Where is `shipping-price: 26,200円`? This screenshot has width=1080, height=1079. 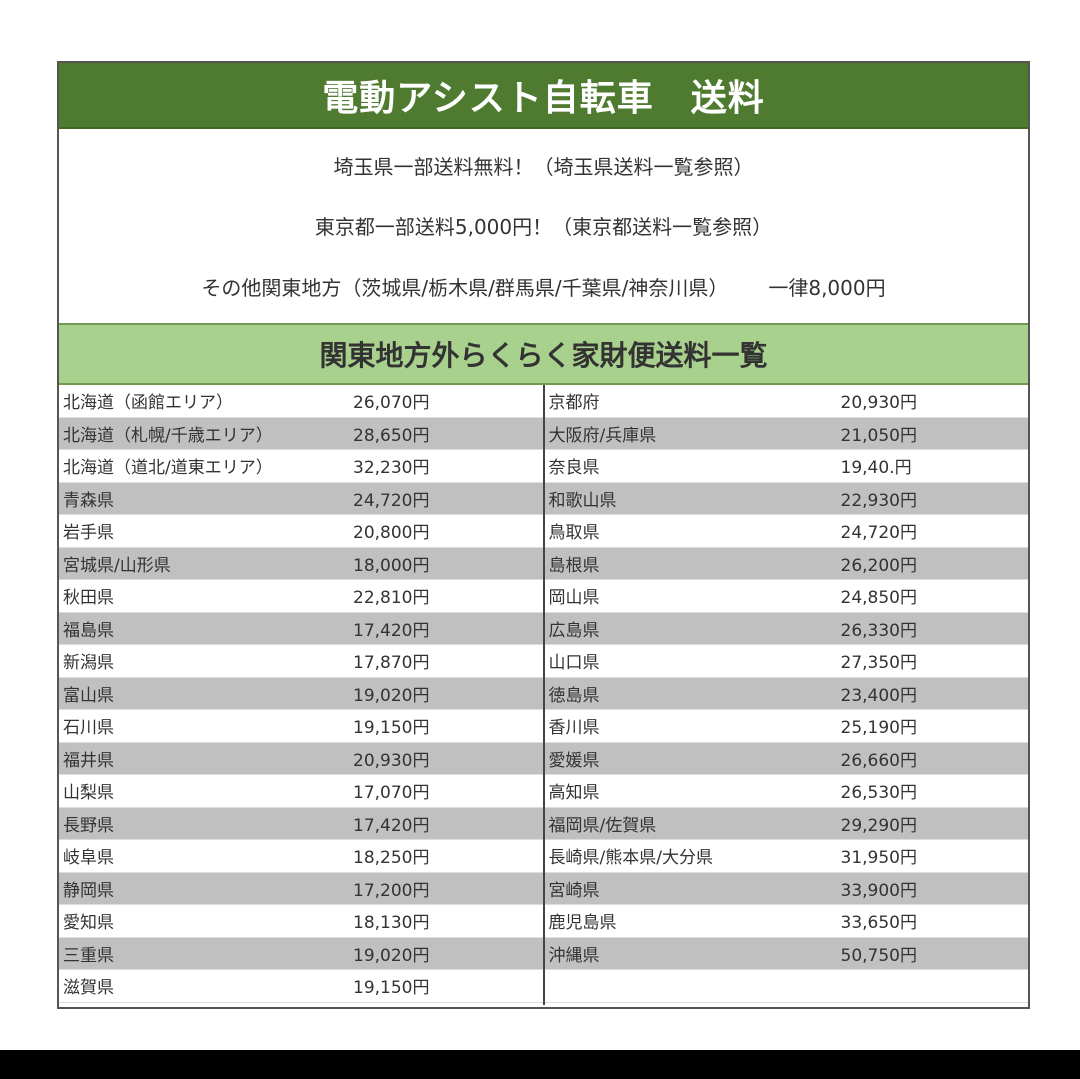 shipping-price: 26,200円 is located at coordinates (878, 565).